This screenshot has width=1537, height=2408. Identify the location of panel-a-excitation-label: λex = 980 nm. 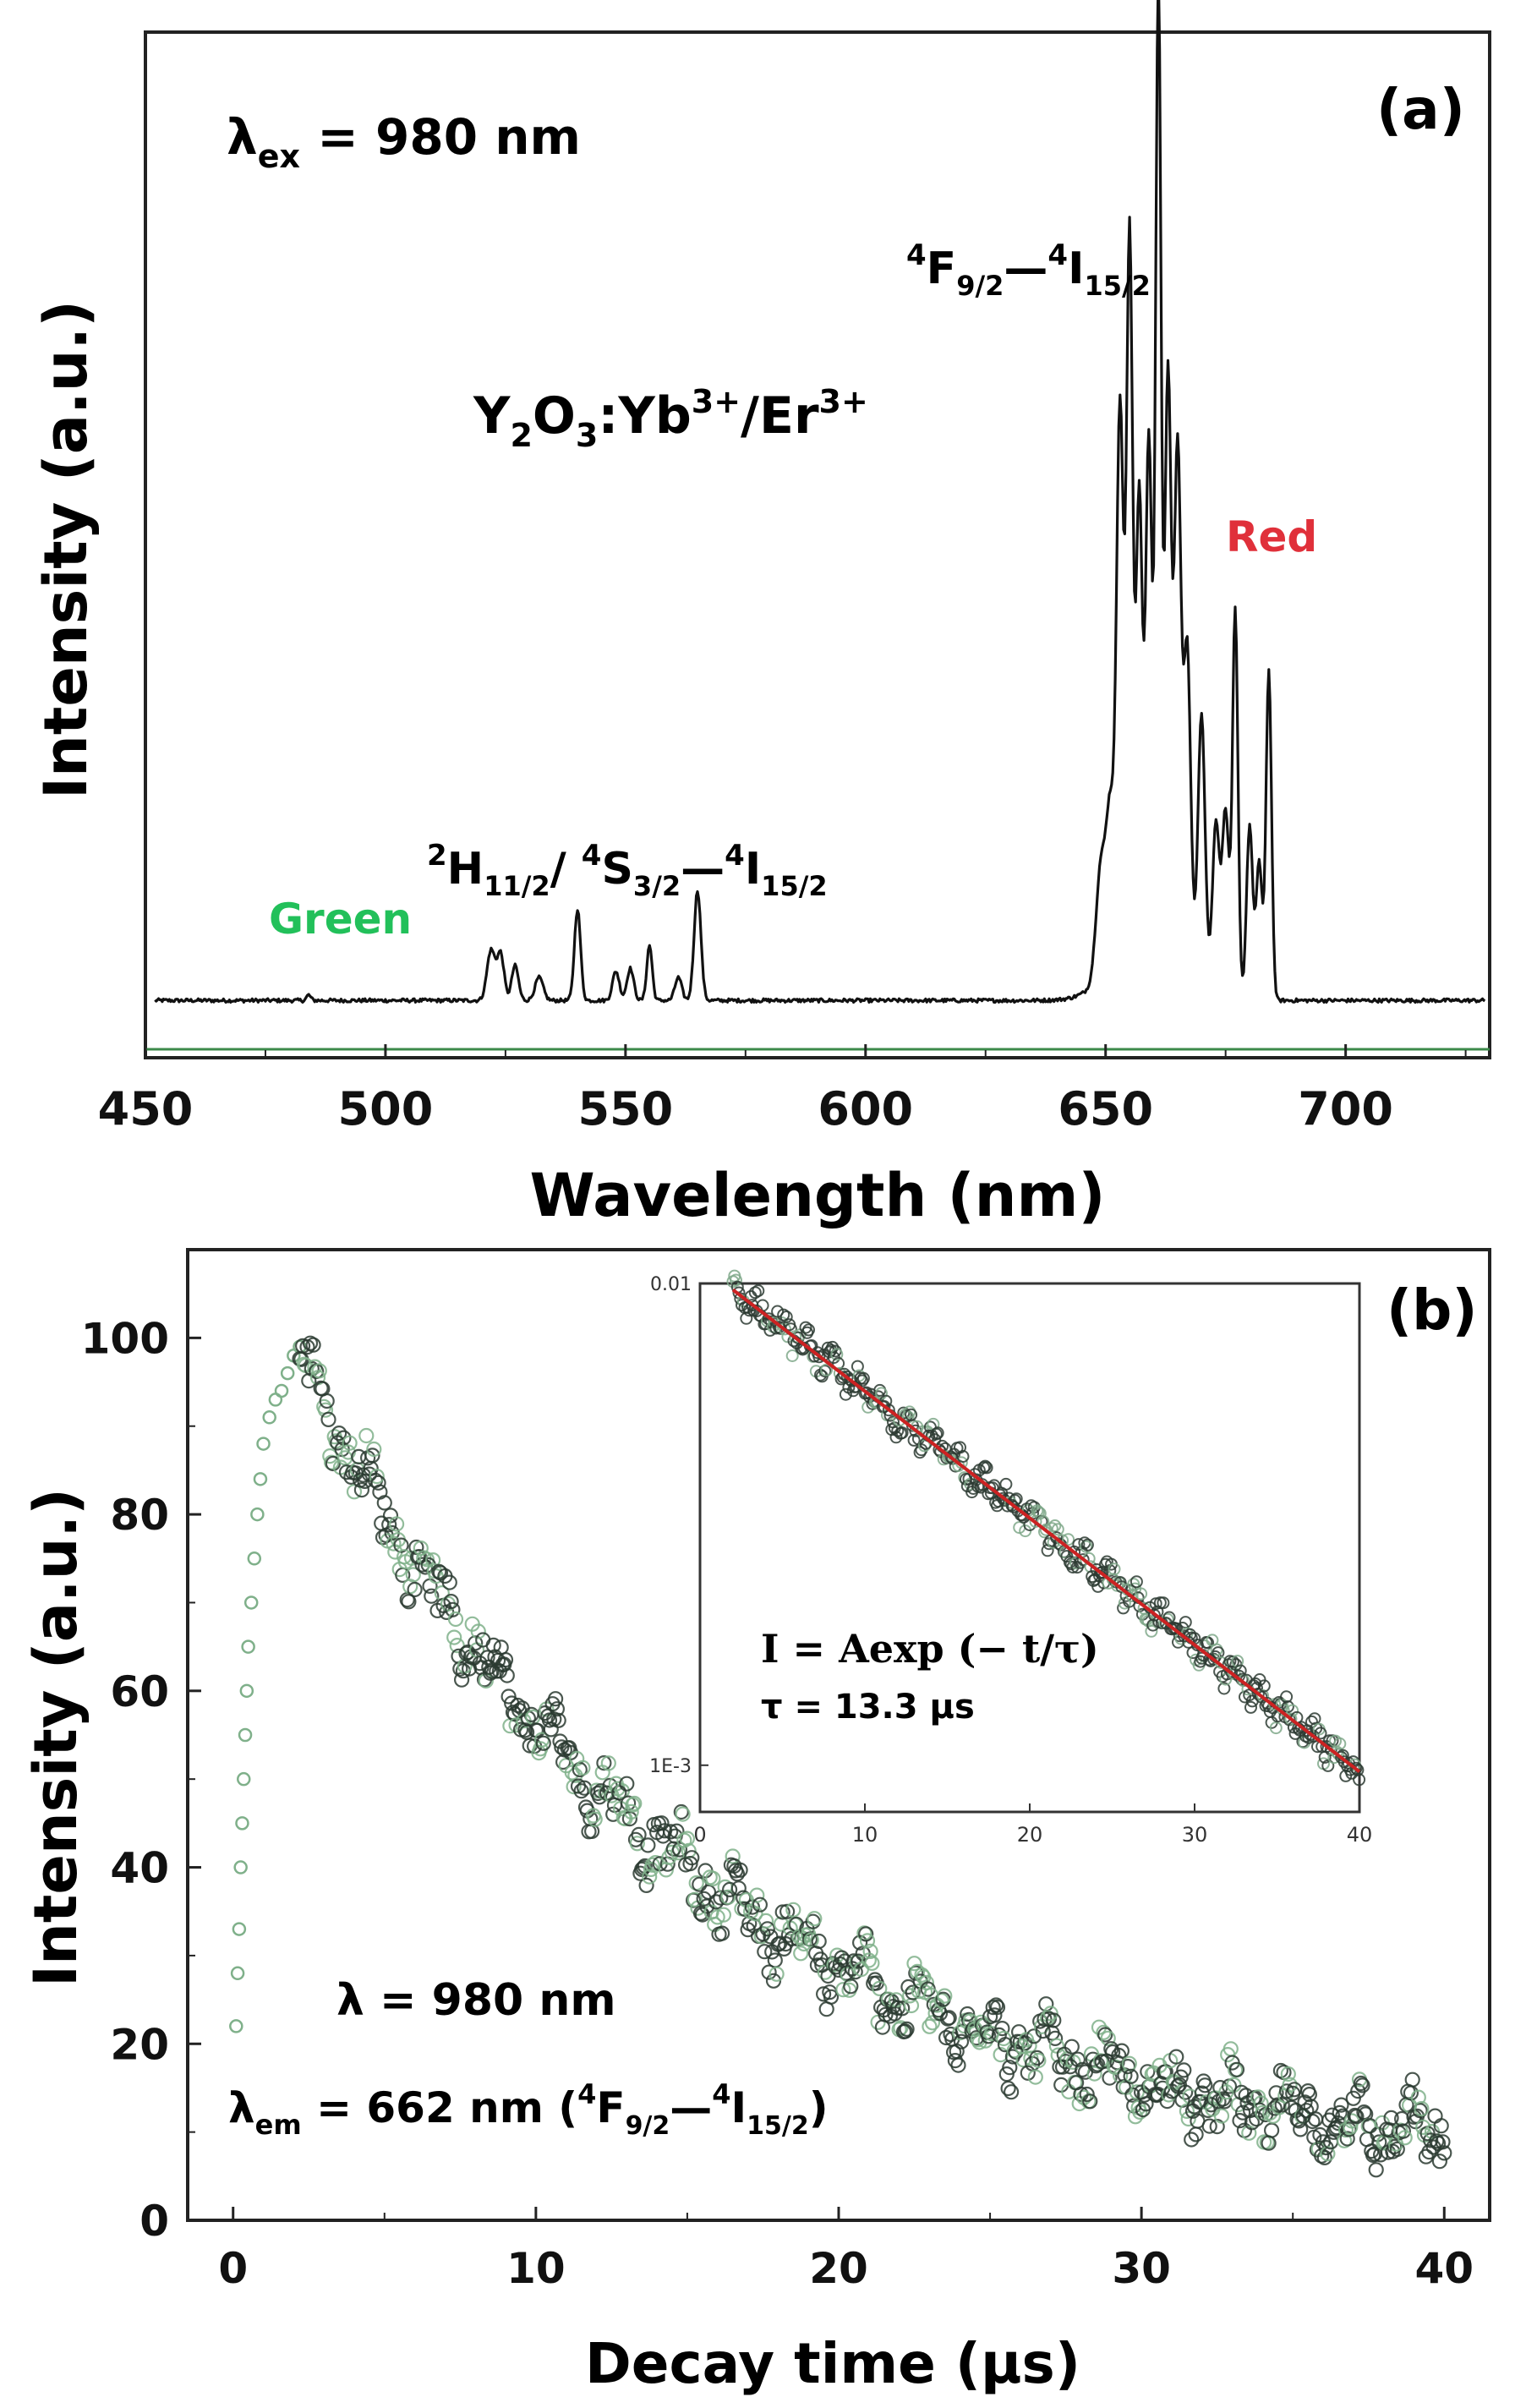
(404, 141).